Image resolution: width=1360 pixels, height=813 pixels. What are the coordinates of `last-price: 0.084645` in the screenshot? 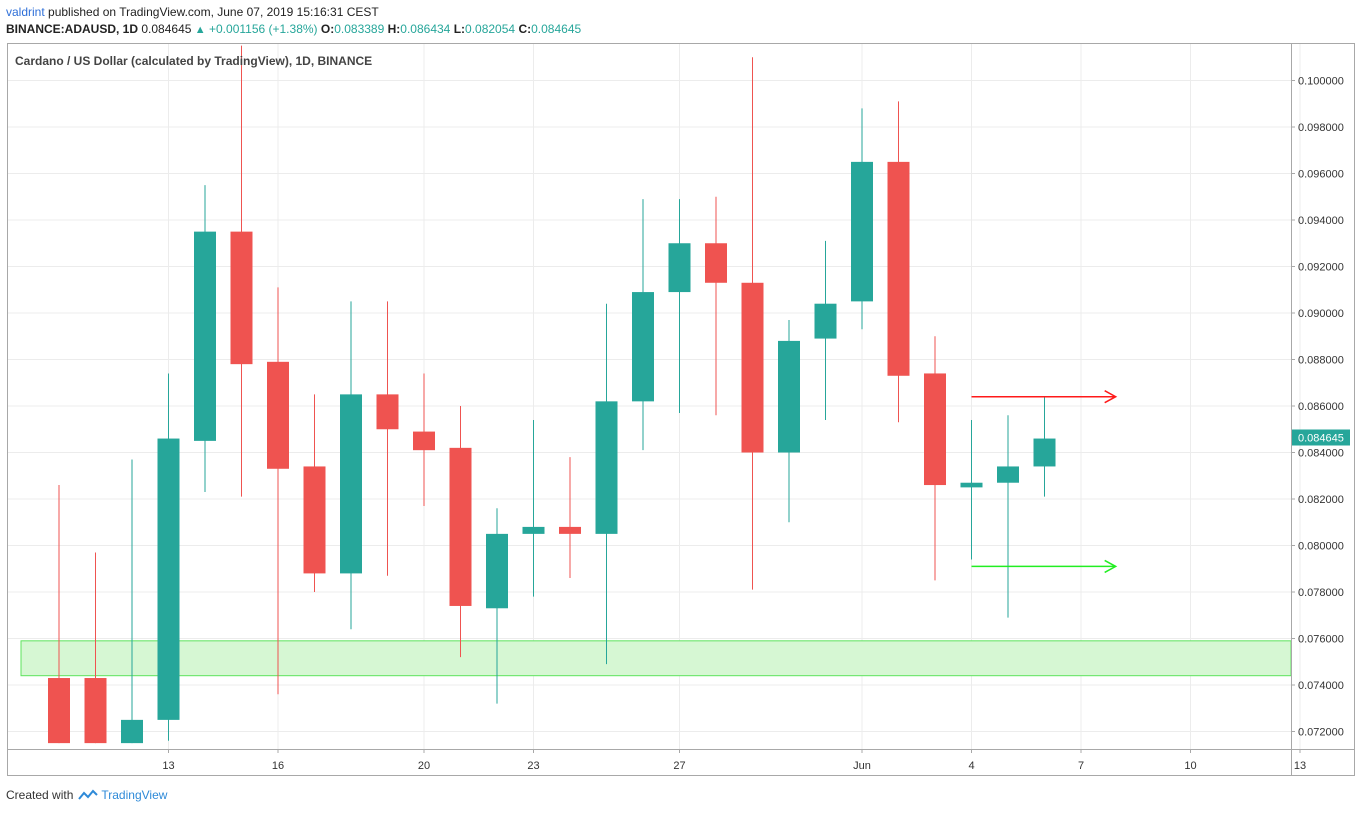 It's located at (166, 29).